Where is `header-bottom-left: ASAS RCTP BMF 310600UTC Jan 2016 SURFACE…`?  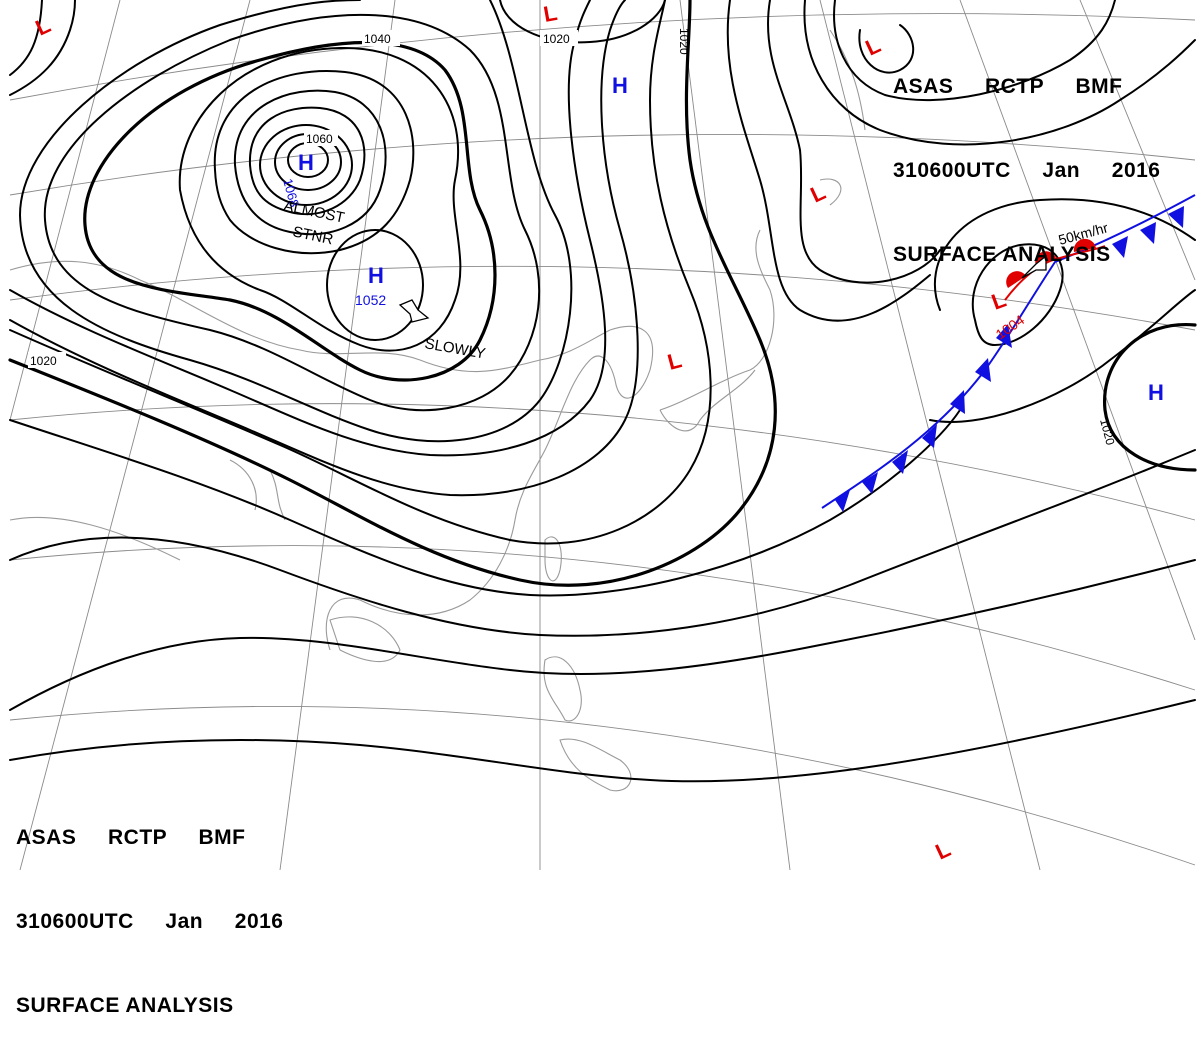
header-bottom-left: ASAS RCTP BMF 310600UTC Jan 2016 SURFACE… is located at coordinates (149, 908).